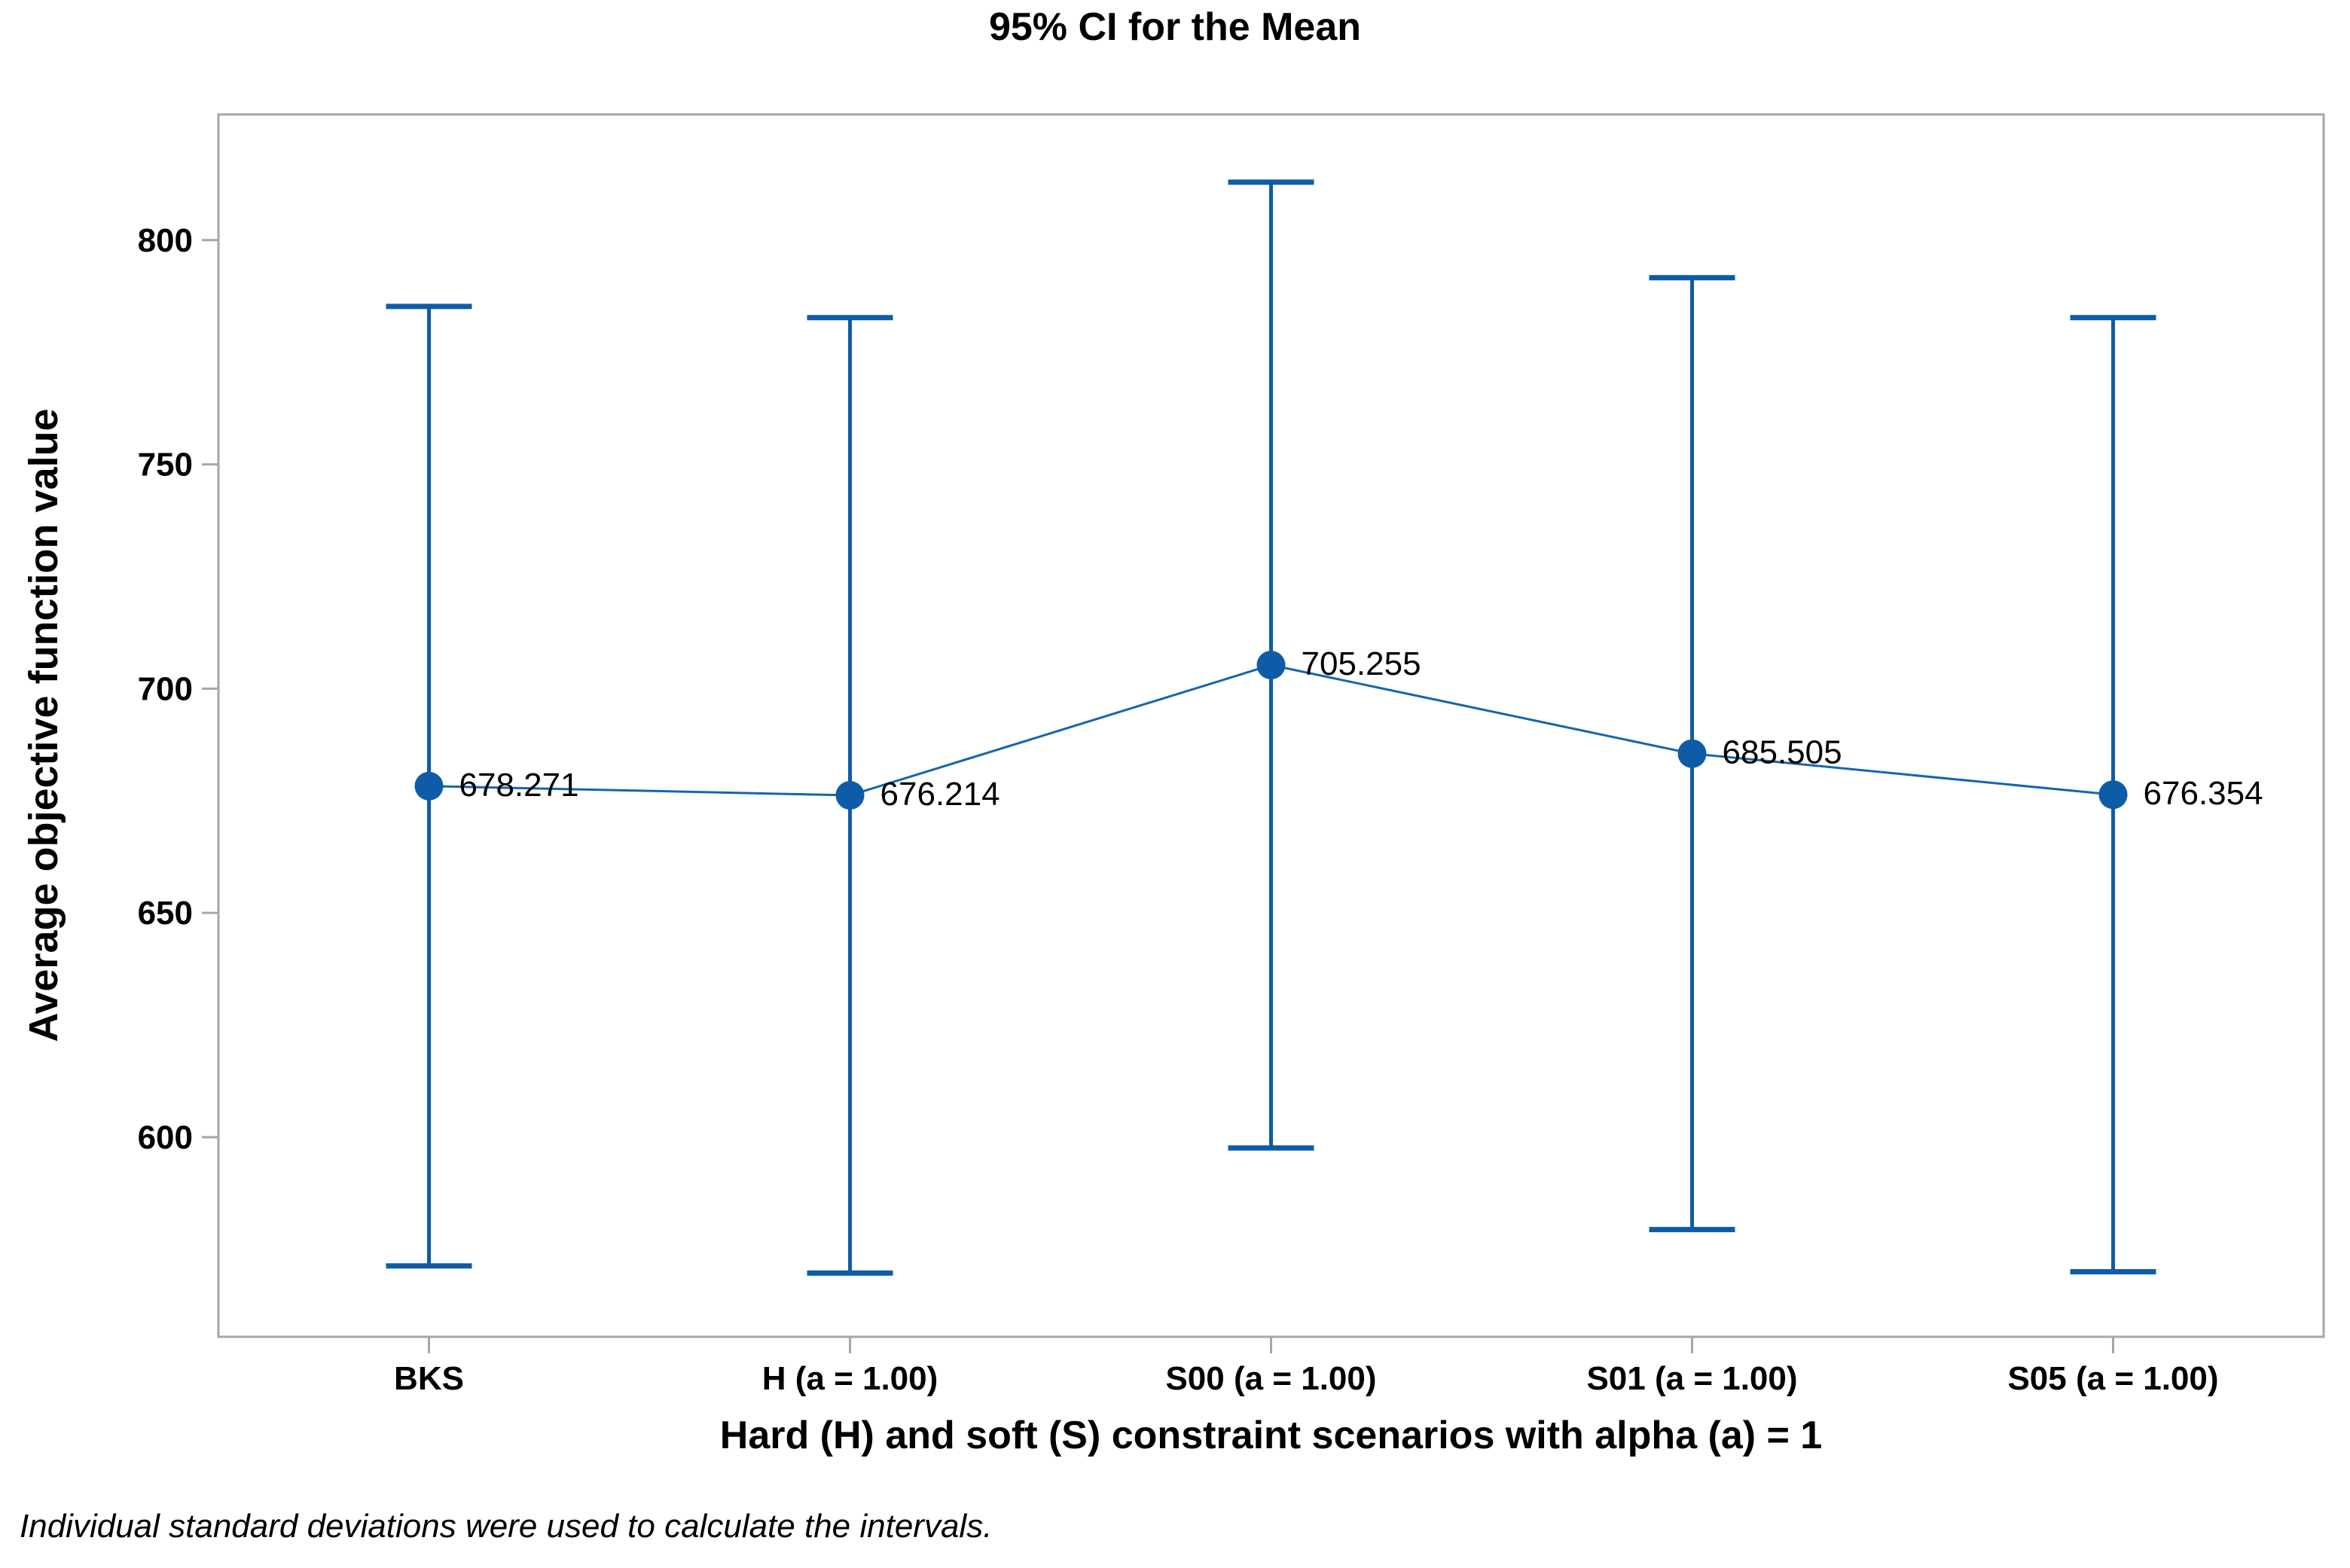 This screenshot has height=1568, width=2350. I want to click on x-tick-label: BKS, so click(429, 1379).